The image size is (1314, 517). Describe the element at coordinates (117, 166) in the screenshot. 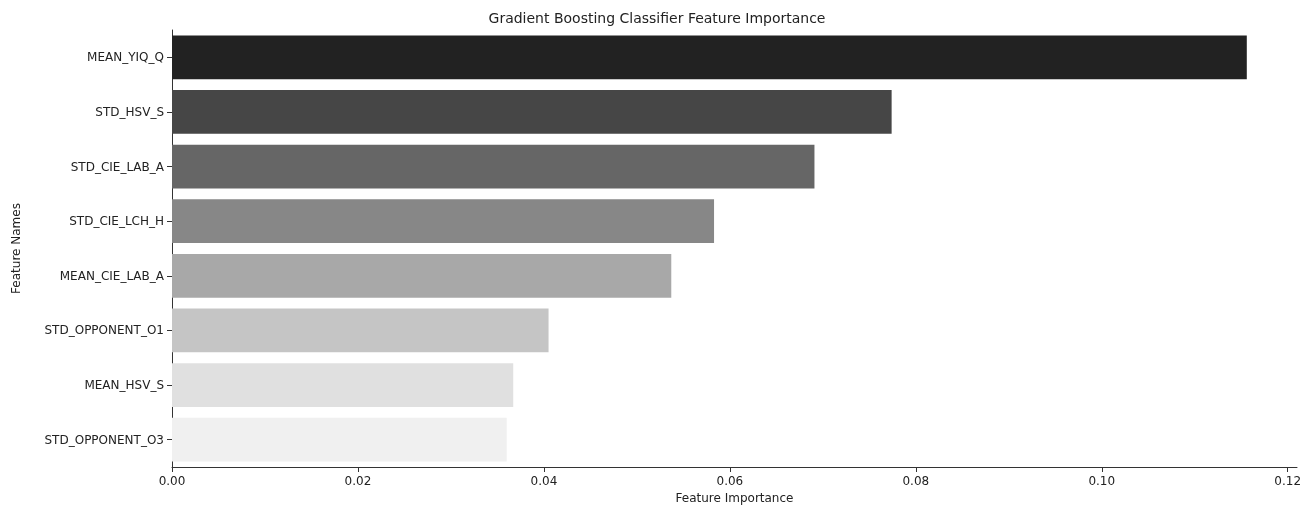

I see `y-tick-label: STD_CIE_LAB_A` at that location.